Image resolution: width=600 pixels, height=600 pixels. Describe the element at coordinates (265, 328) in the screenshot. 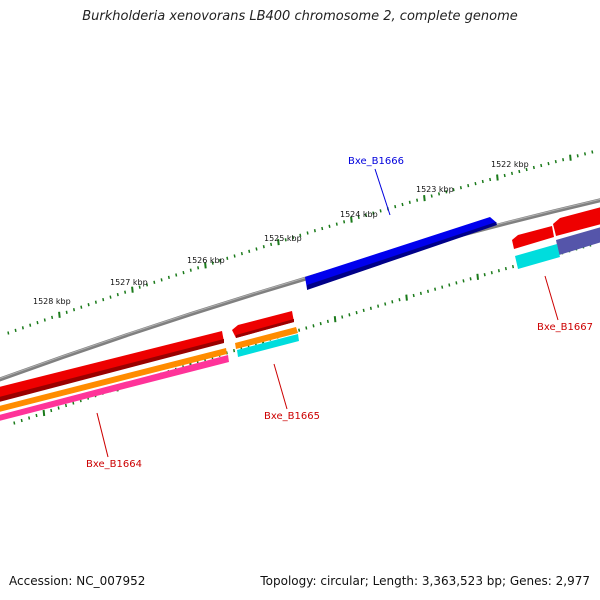

I see `gene-bar-bxe-b1665-shade` at that location.